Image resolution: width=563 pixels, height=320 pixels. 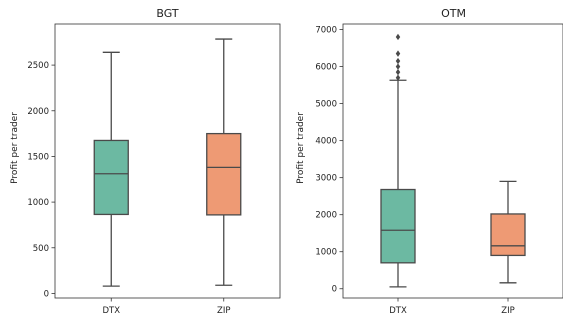 I want to click on y-tick-label: 2500, so click(x=38, y=66).